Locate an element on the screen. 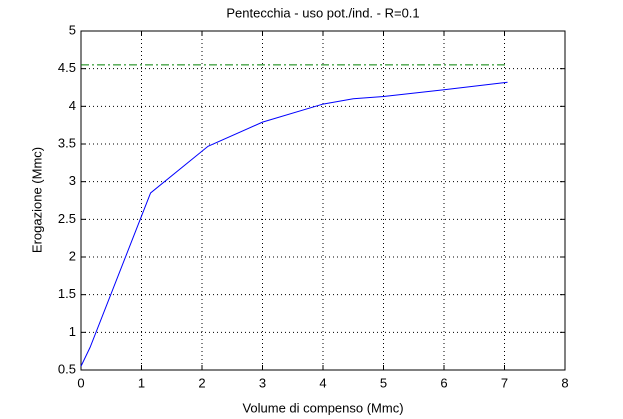 The width and height of the screenshot is (623, 419). x-tick-label: 7 is located at coordinates (504, 382).